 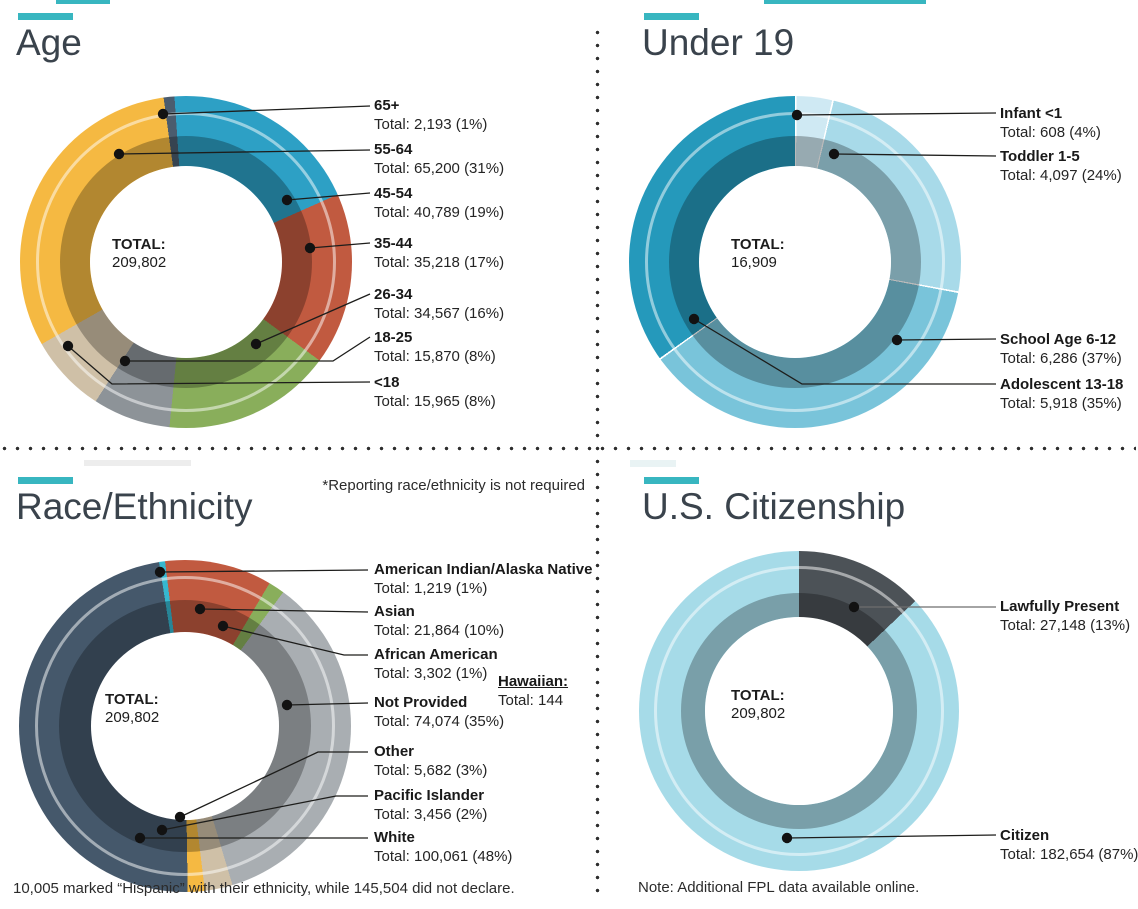 I want to click on age-donut-hole, so click(x=186, y=262).